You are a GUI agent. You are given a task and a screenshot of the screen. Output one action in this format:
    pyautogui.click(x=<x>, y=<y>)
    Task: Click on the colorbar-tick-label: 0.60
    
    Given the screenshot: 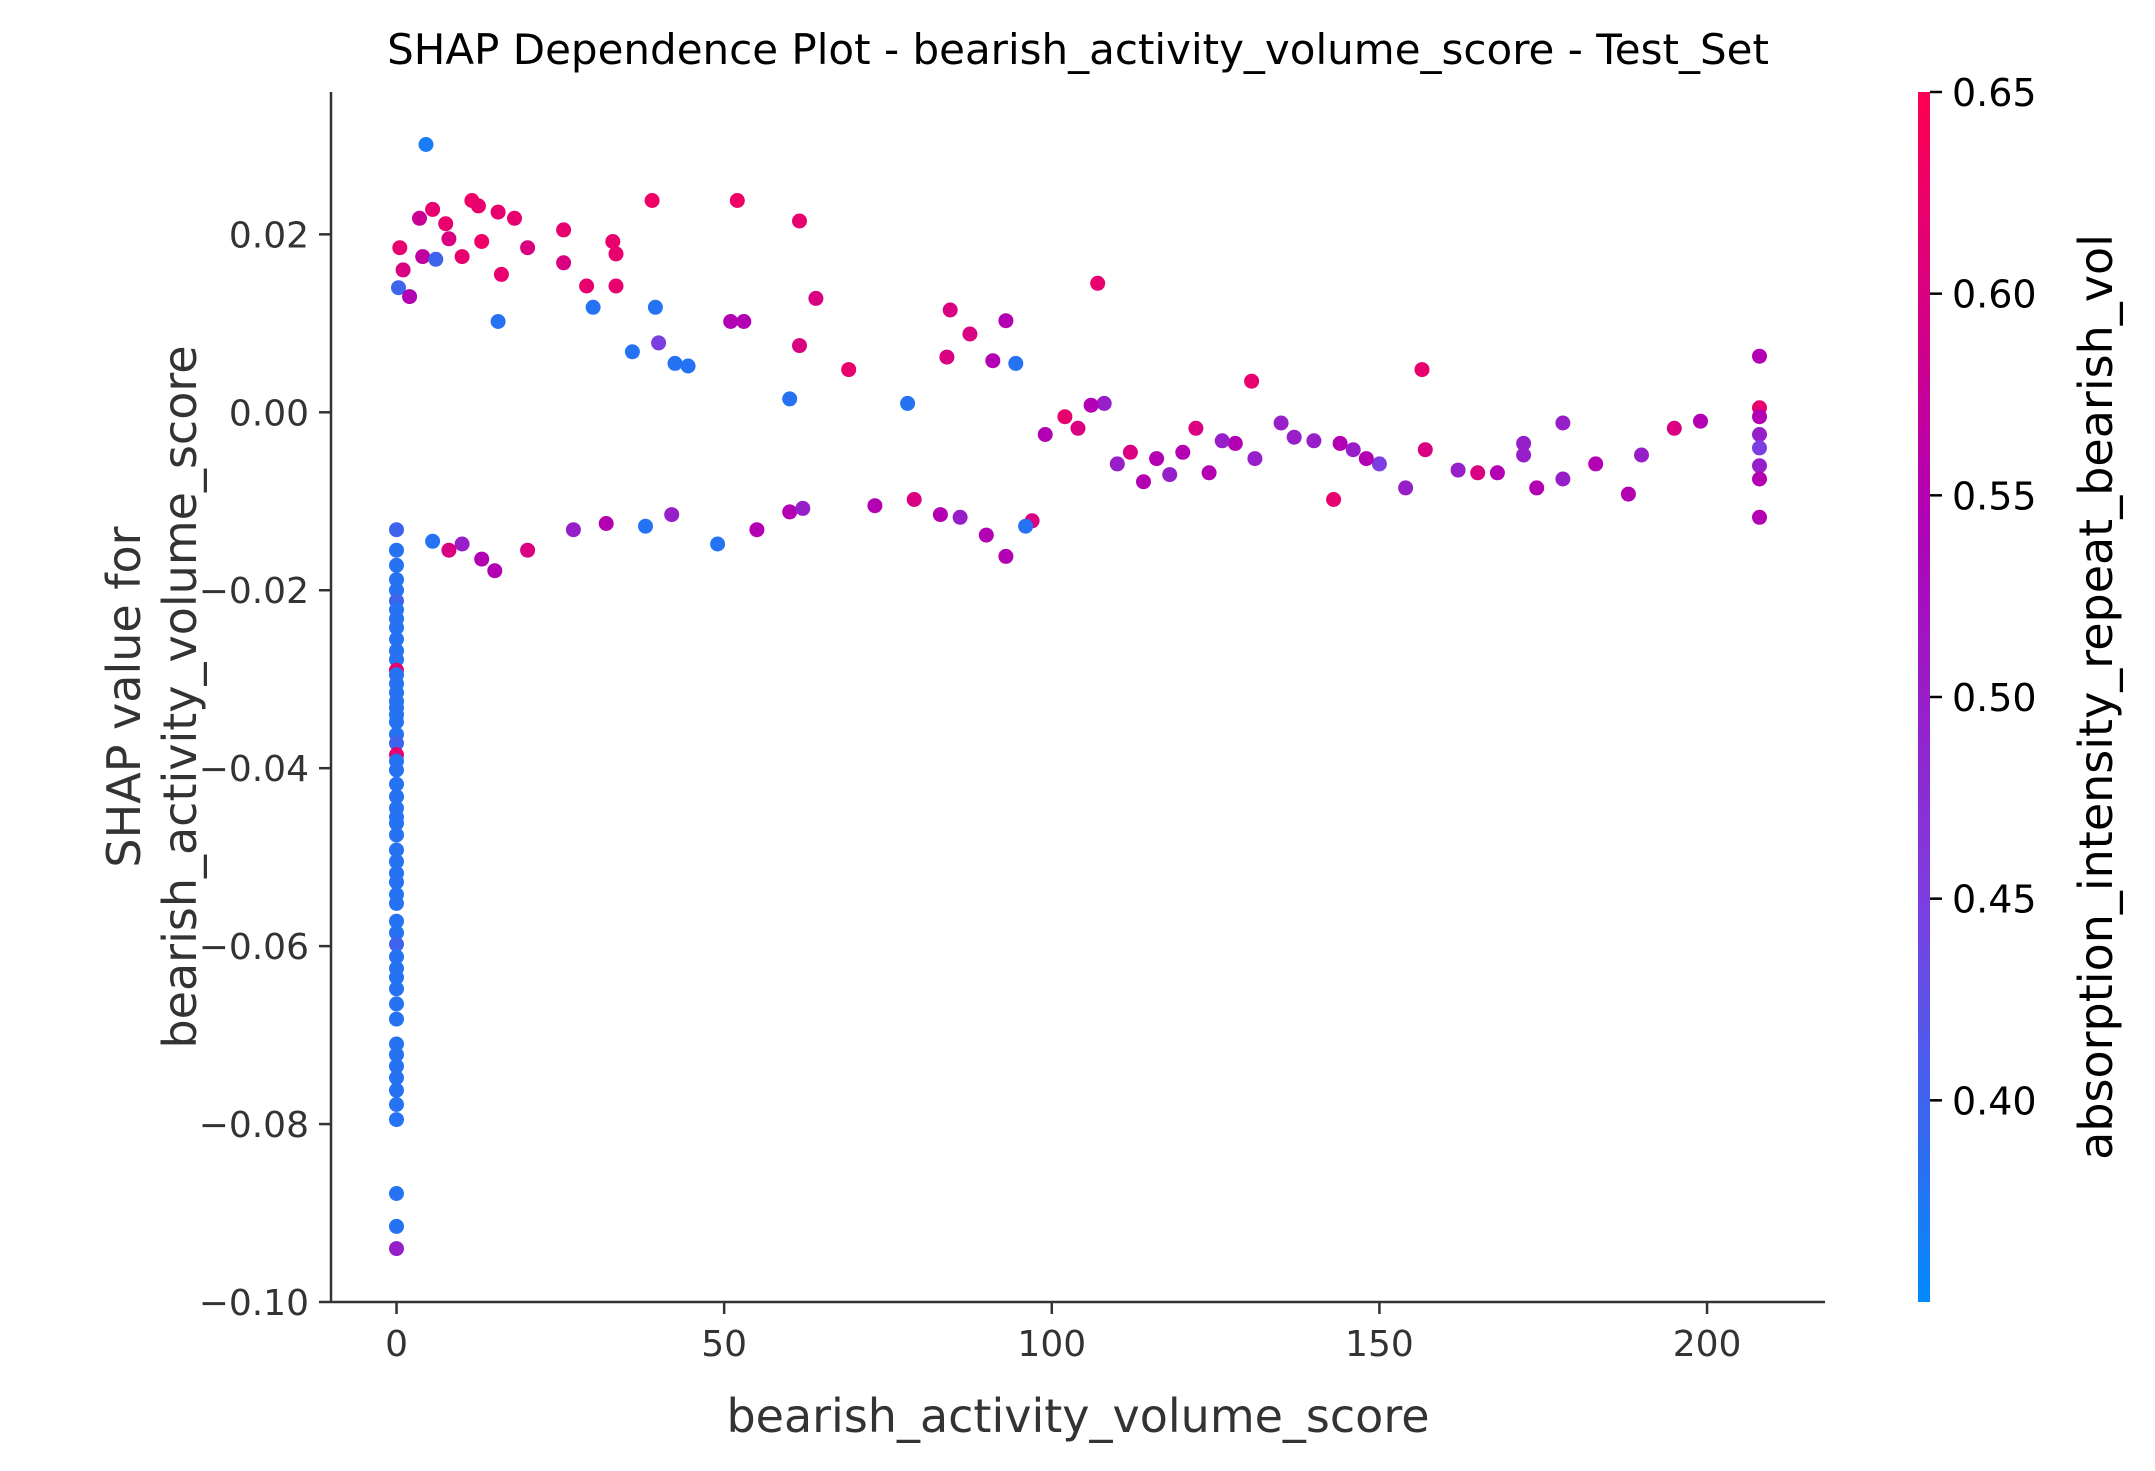 What is the action you would take?
    pyautogui.click(x=1994, y=295)
    